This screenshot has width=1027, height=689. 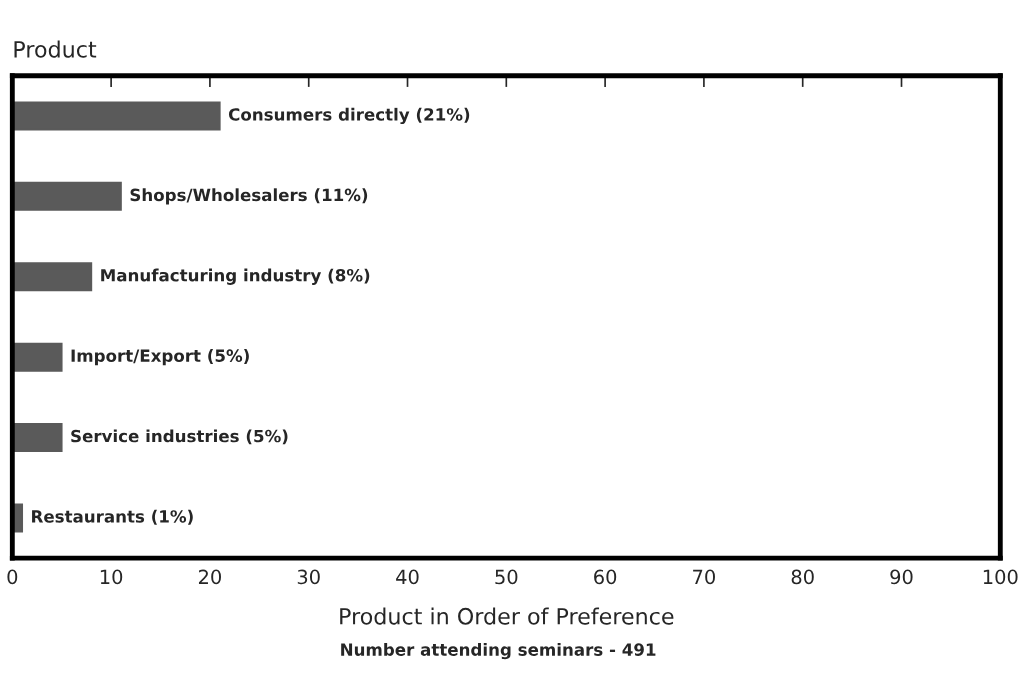 What do you see at coordinates (704, 577) in the screenshot?
I see `x-tick-label: 70` at bounding box center [704, 577].